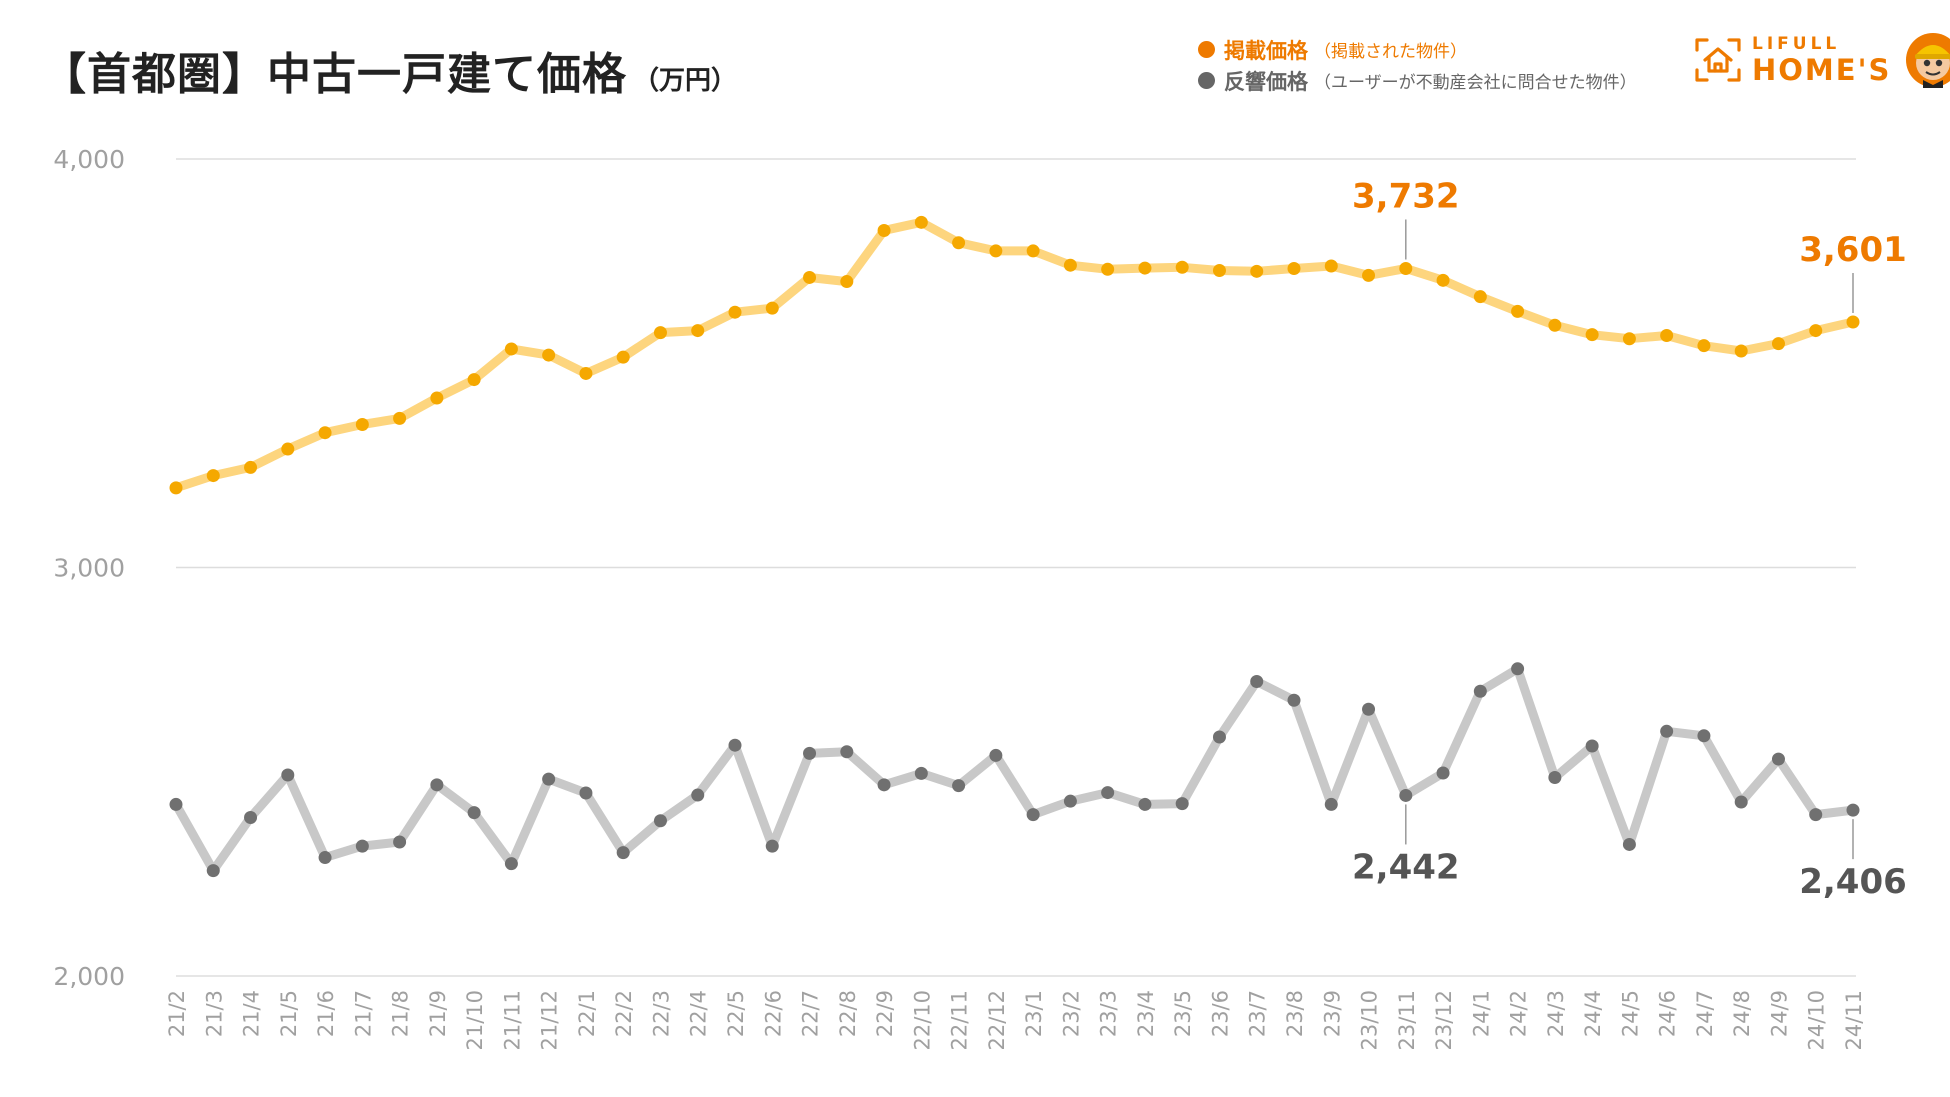 The image size is (1950, 1097). I want to click on legend-item-inquiry: 反響価格 （ユーザーが不動産会社に問合せた物件）, so click(1417, 80).